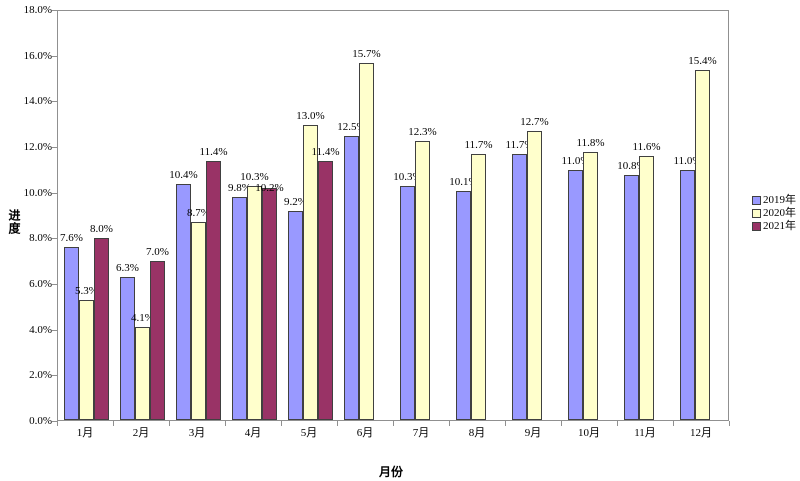  I want to click on legend-item: 2021年, so click(774, 226).